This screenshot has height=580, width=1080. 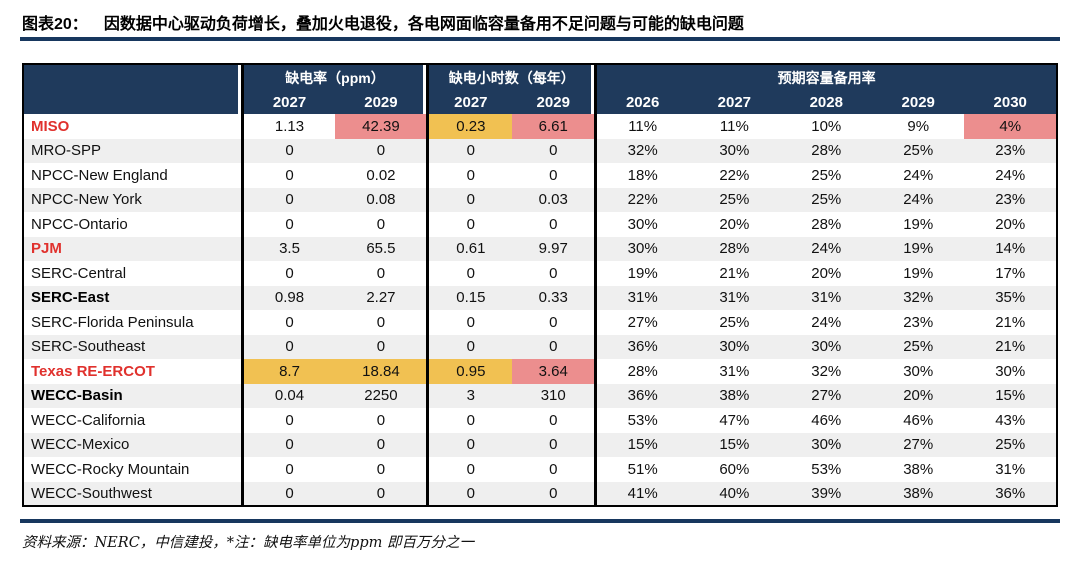 I want to click on region-name: SERC-East, so click(x=133, y=297).